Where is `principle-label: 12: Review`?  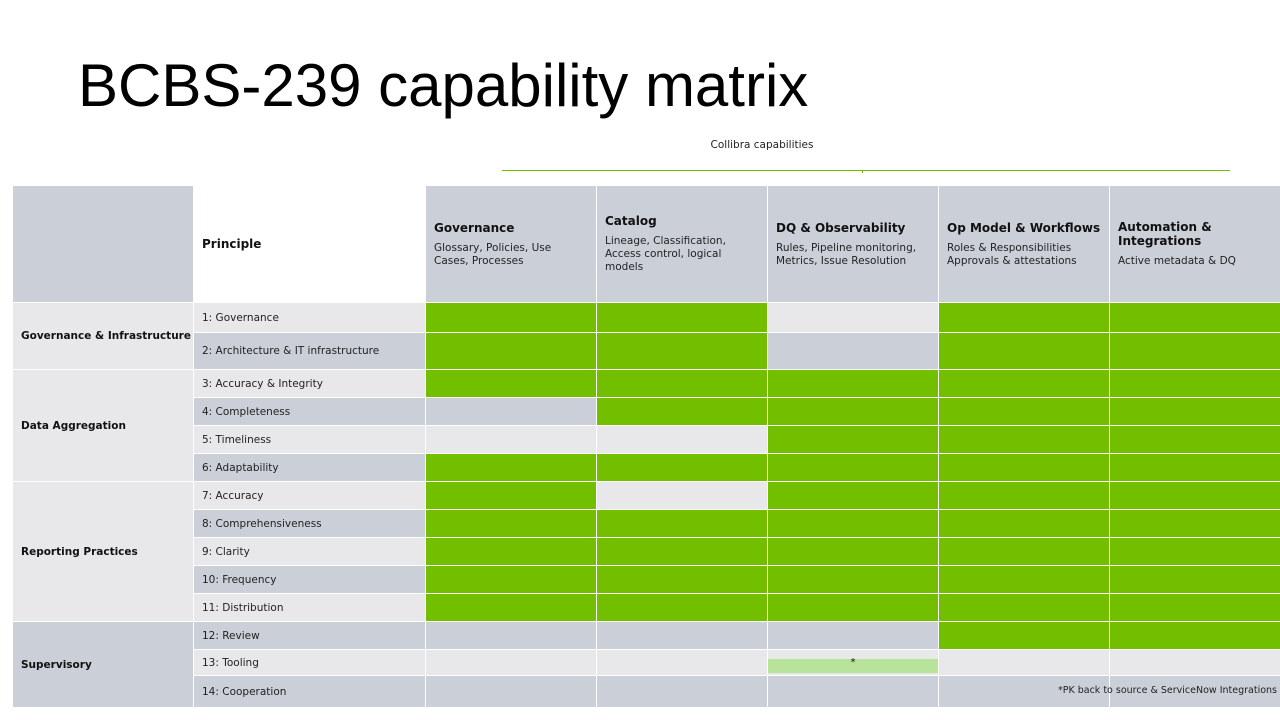 principle-label: 12: Review is located at coordinates (309, 635).